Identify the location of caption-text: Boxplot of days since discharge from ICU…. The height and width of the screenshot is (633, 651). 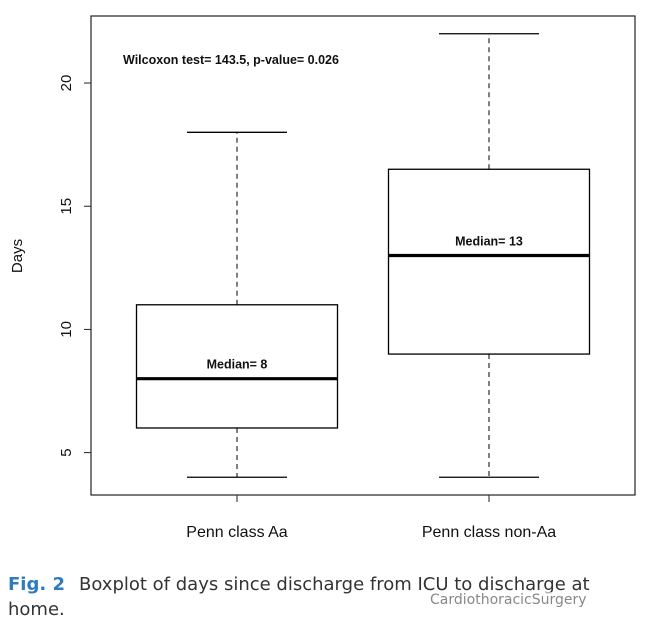
(299, 597).